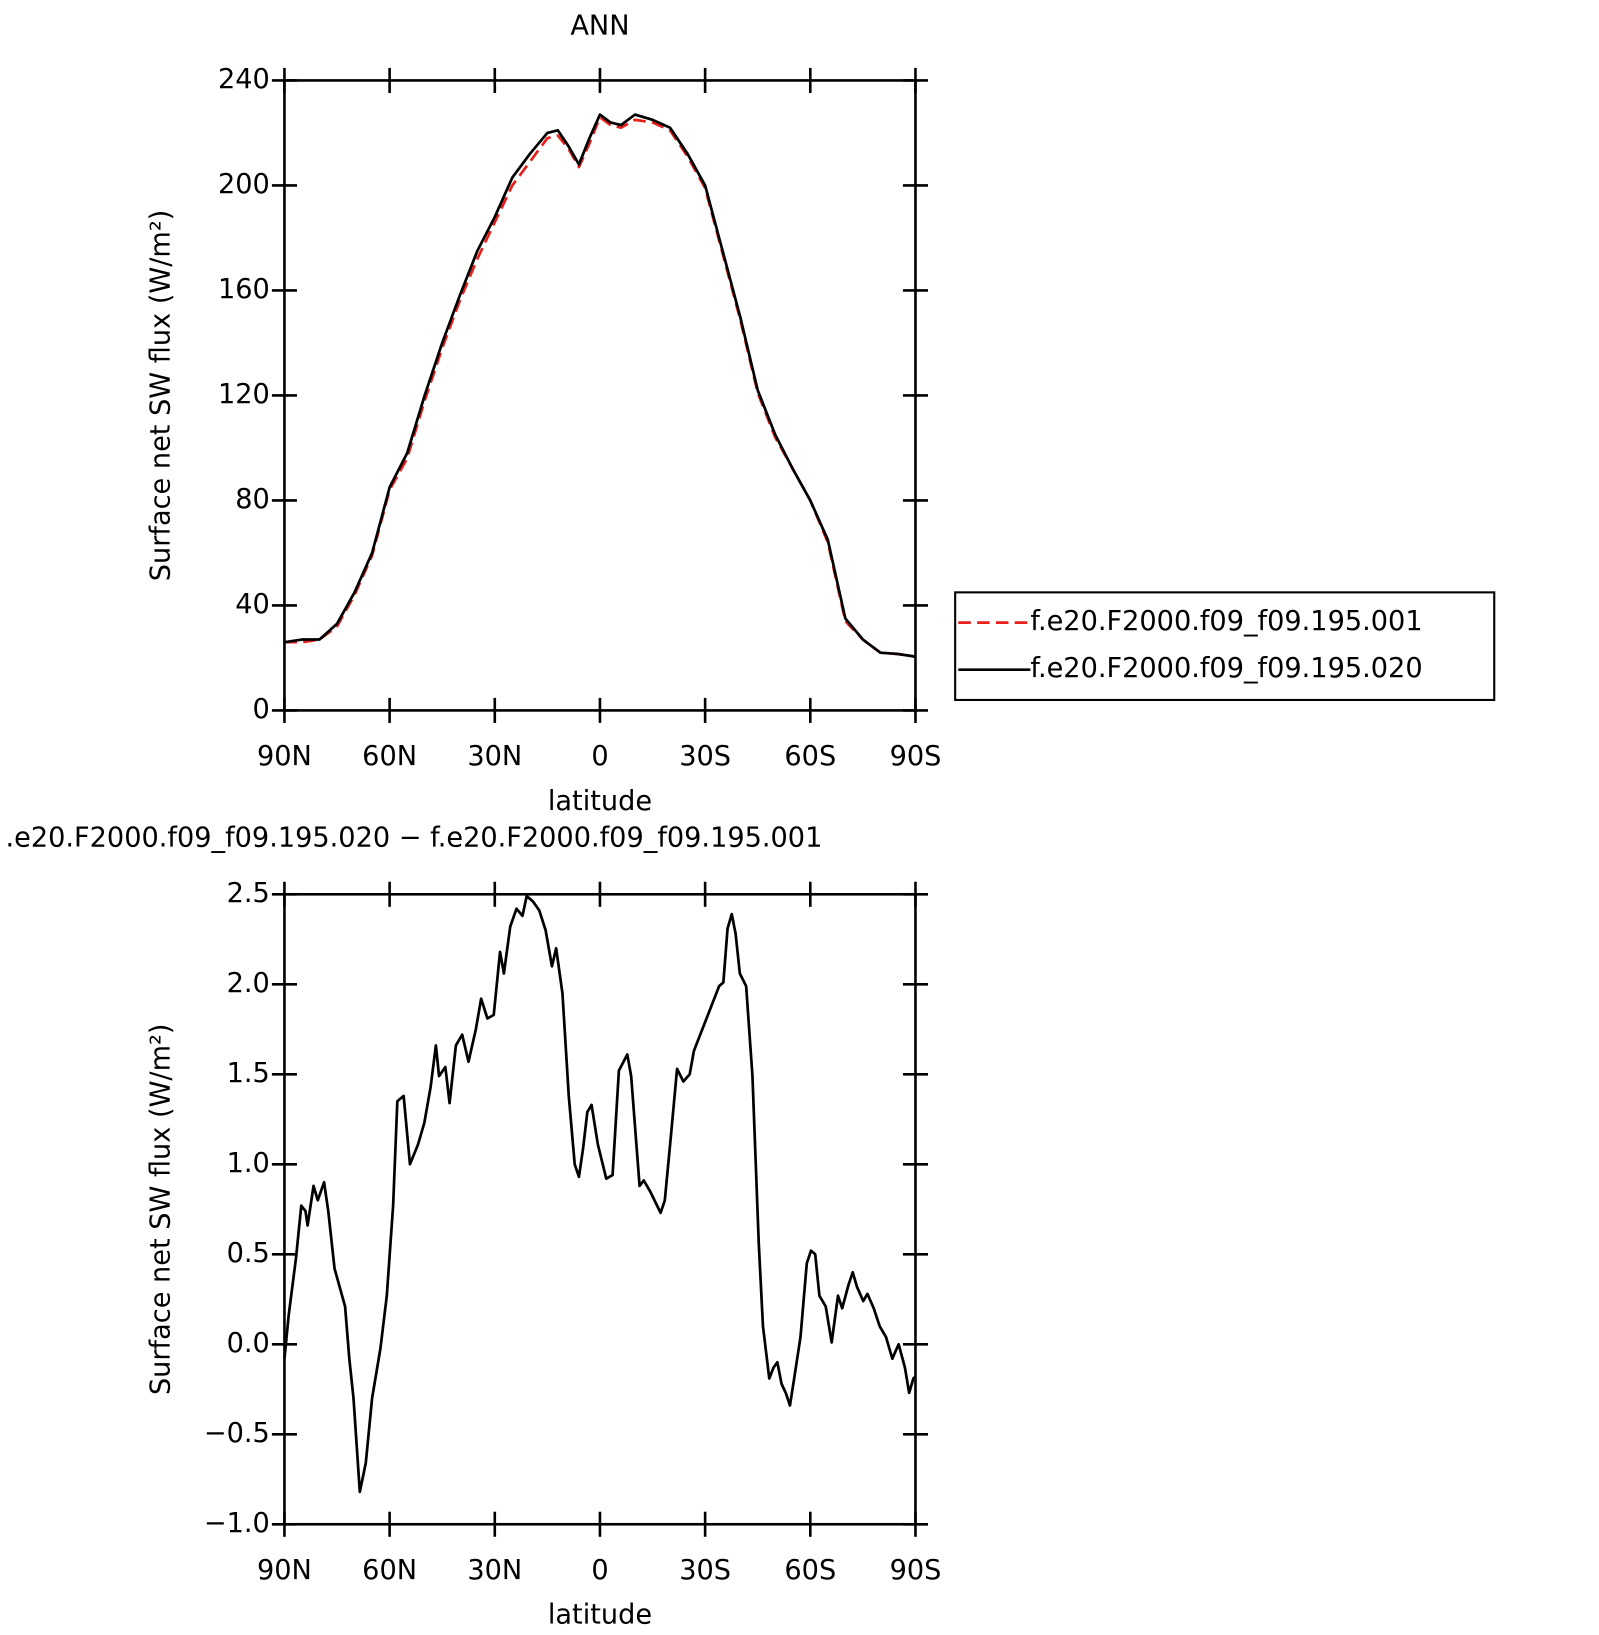 The image size is (1599, 1635). I want to click on y-tick-label: −0.5, so click(237, 1433).